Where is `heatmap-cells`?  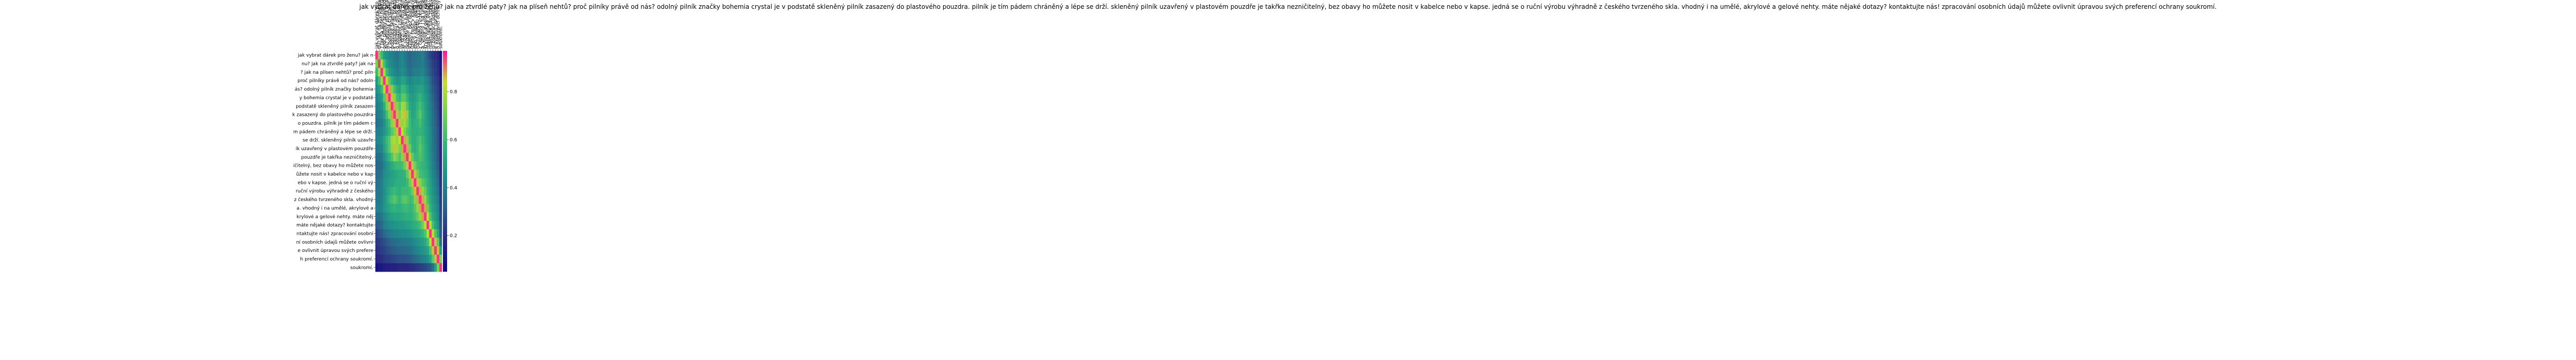 heatmap-cells is located at coordinates (408, 161).